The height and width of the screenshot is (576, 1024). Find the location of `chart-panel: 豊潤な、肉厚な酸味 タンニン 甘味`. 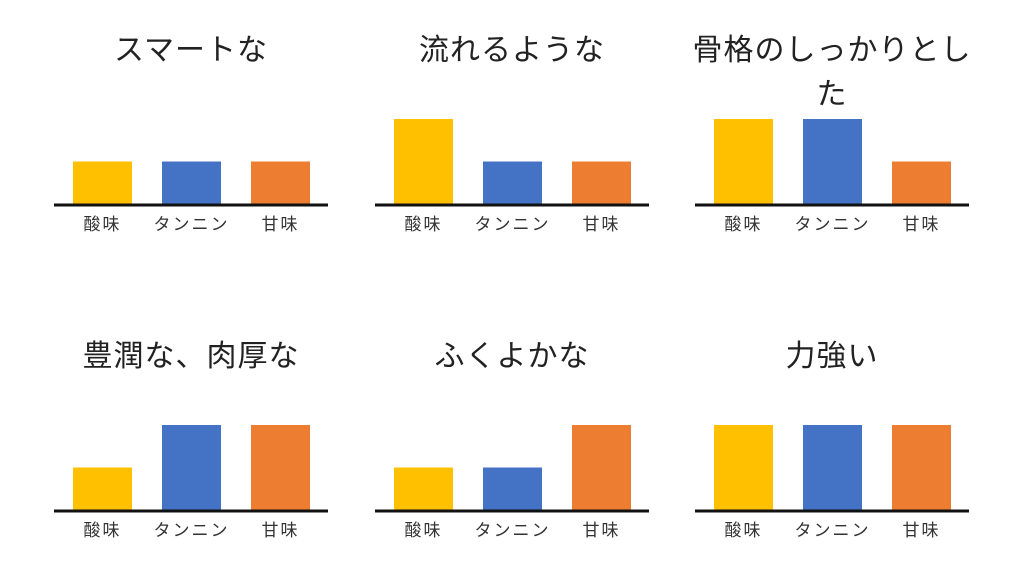

chart-panel: 豊潤な、肉厚な酸味 タンニン 甘味 is located at coordinates (191, 441).